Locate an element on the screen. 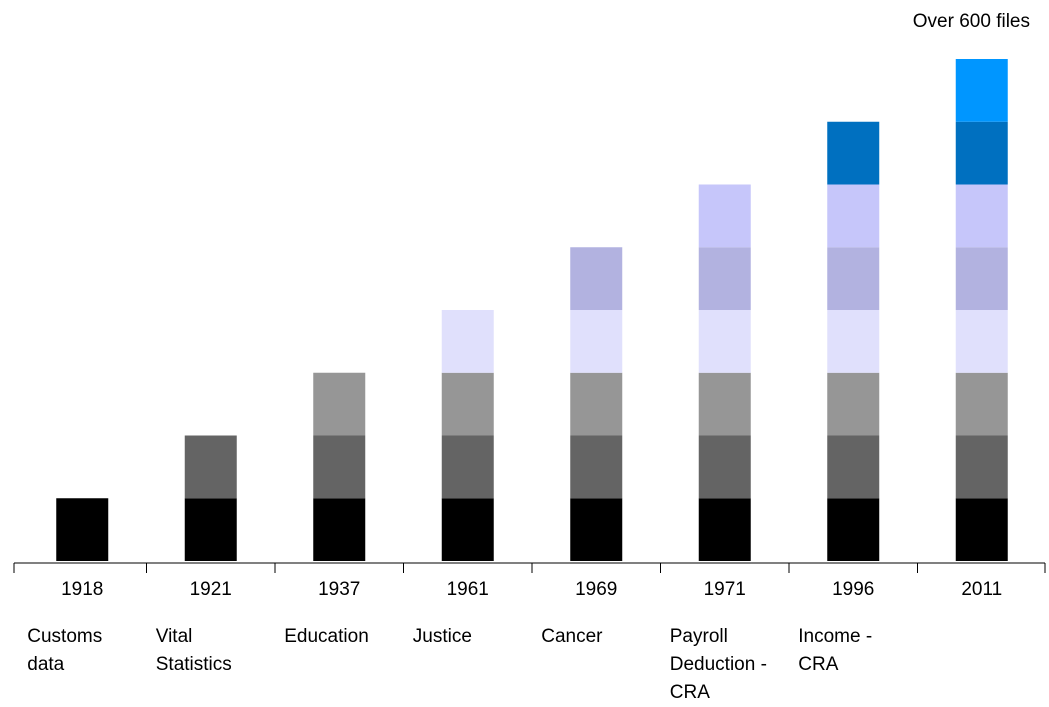  category-description: Cancer is located at coordinates (572, 636).